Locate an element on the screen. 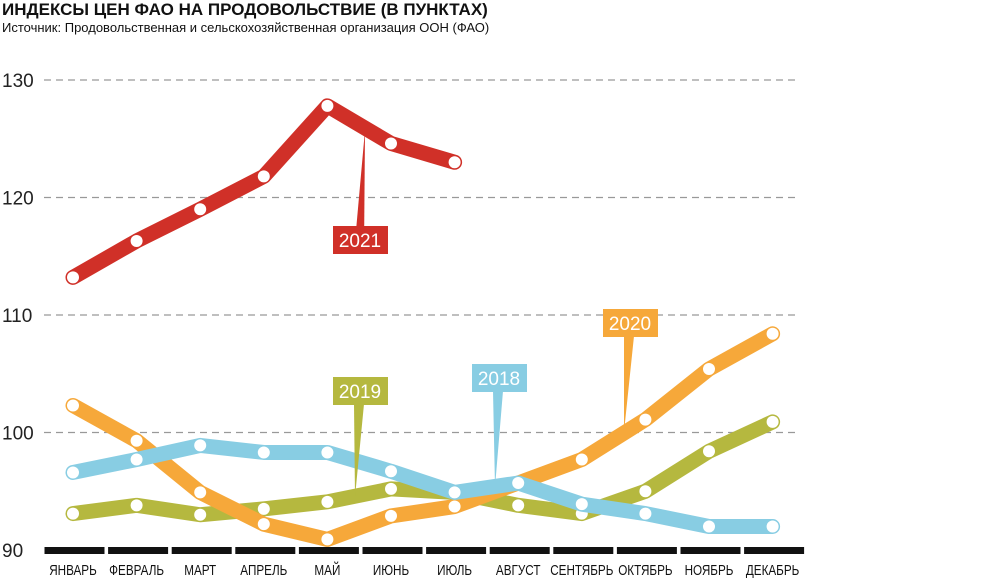 The height and width of the screenshot is (579, 1007). y-tick-label: 120 is located at coordinates (18, 199).